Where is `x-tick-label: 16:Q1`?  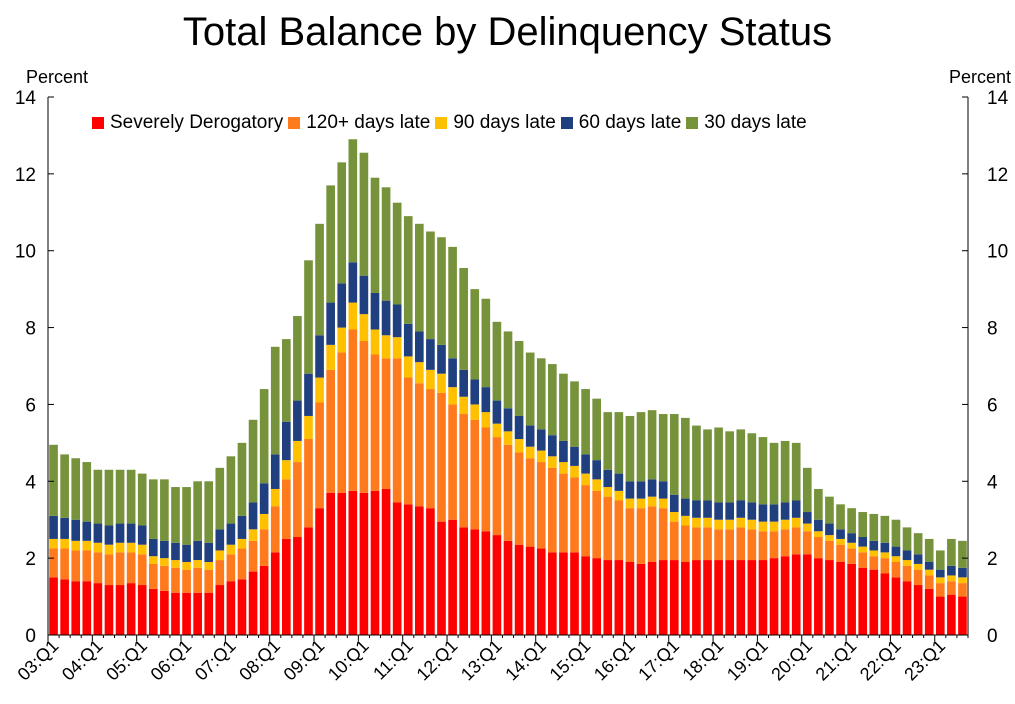 x-tick-label: 16:Q1 is located at coordinates (614, 660).